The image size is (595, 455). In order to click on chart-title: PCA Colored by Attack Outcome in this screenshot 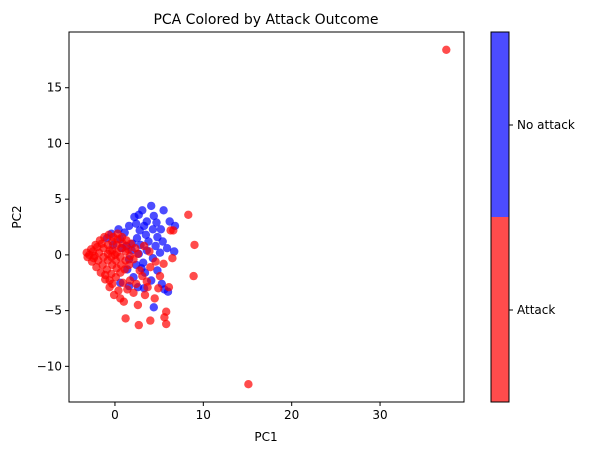, I will do `click(265, 20)`.